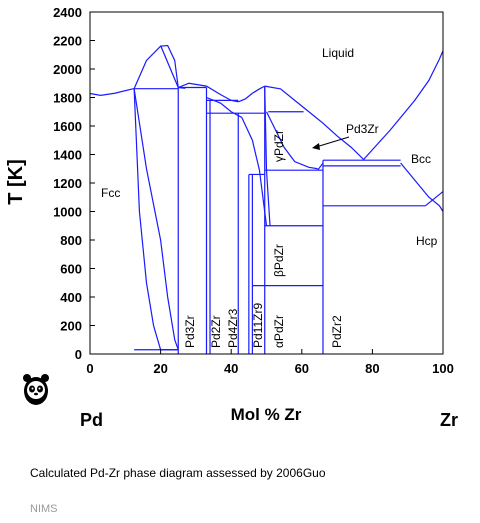 The height and width of the screenshot is (523, 480). Describe the element at coordinates (338, 53) in the screenshot. I see `region-label-liquid: Liquid` at that location.